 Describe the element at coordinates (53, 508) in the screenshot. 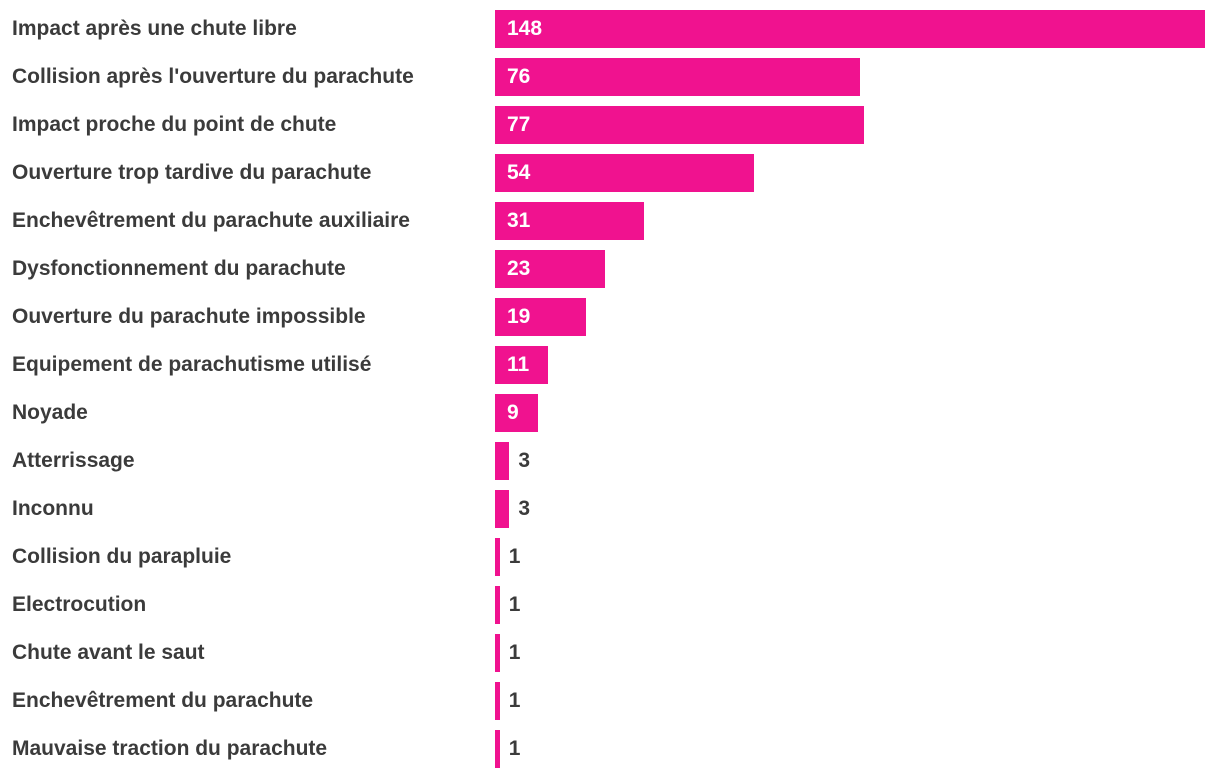

I see `category-label: Inconnu` at that location.